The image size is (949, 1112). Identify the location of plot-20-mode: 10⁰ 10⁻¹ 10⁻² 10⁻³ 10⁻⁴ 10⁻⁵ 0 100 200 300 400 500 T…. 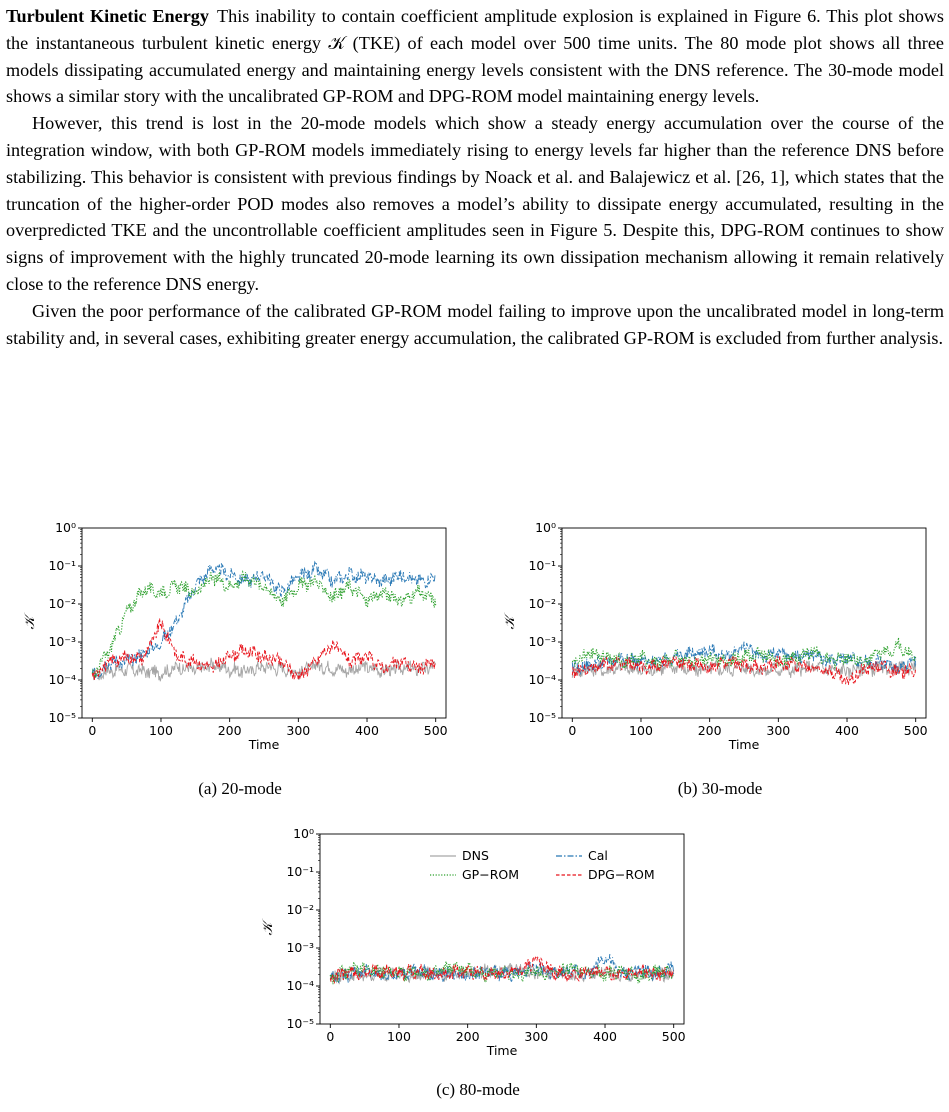
(240, 639).